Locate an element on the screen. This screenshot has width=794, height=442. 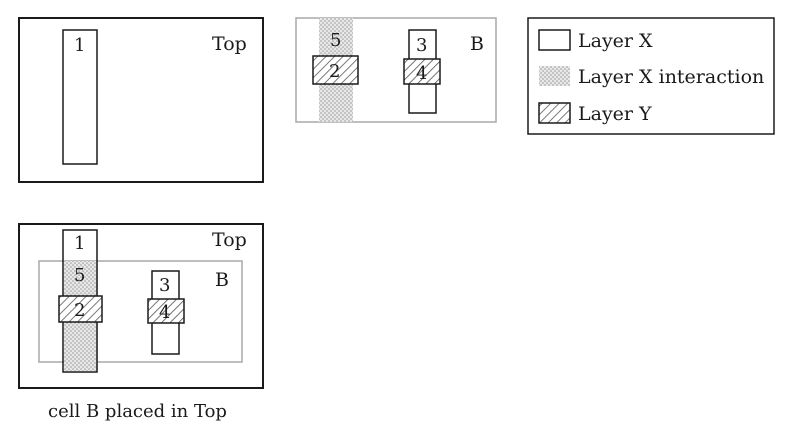
placed-shape-4-label: 4 is located at coordinates (164, 312).